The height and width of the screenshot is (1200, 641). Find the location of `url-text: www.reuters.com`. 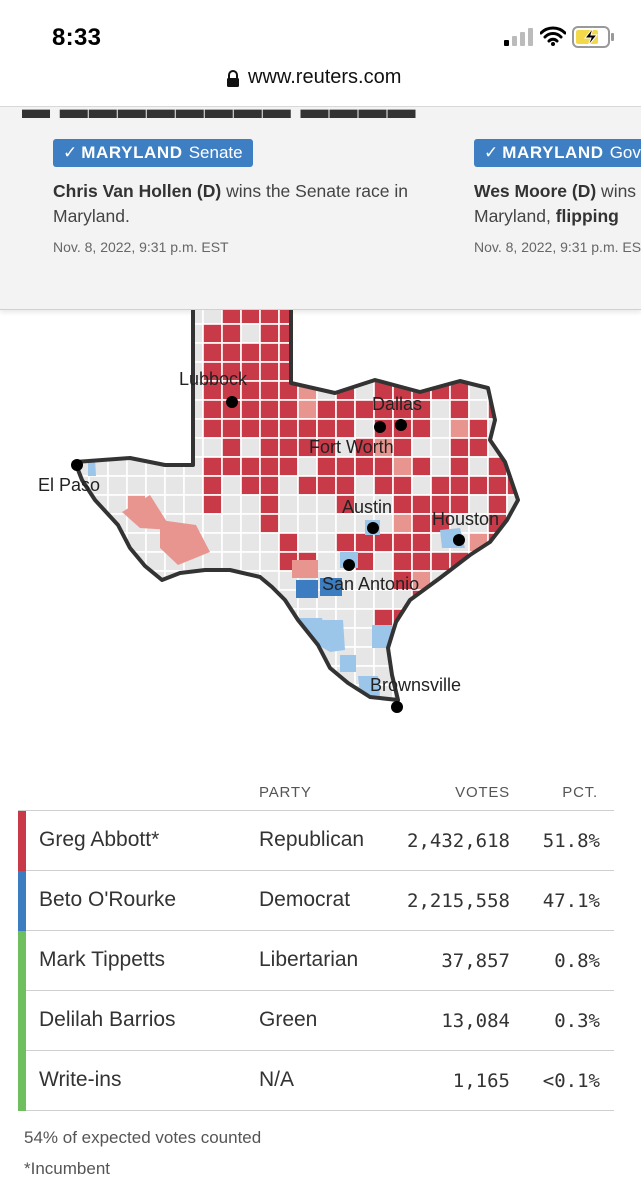

url-text: www.reuters.com is located at coordinates (325, 77).